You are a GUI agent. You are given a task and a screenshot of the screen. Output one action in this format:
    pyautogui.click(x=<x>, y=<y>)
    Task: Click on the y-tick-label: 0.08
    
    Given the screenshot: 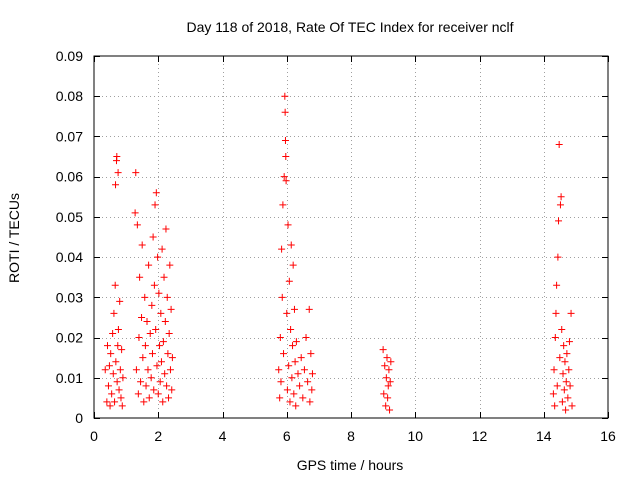 What is the action you would take?
    pyautogui.click(x=69, y=96)
    